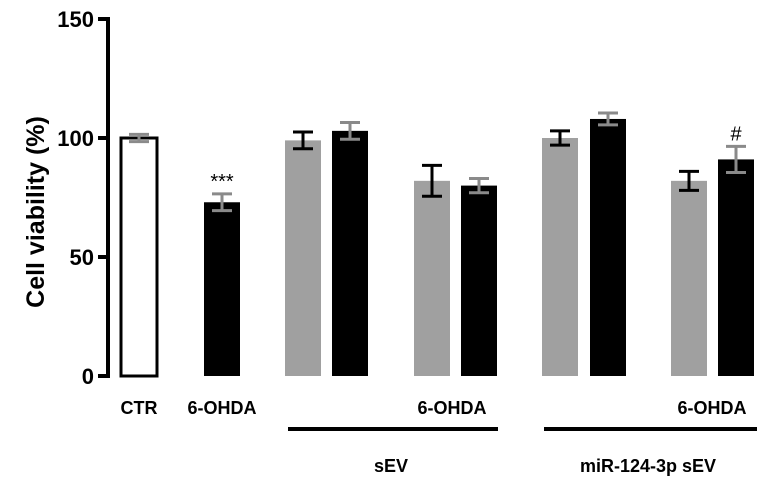 The height and width of the screenshot is (477, 760). I want to click on group-label-sev: sEV, so click(391, 466).